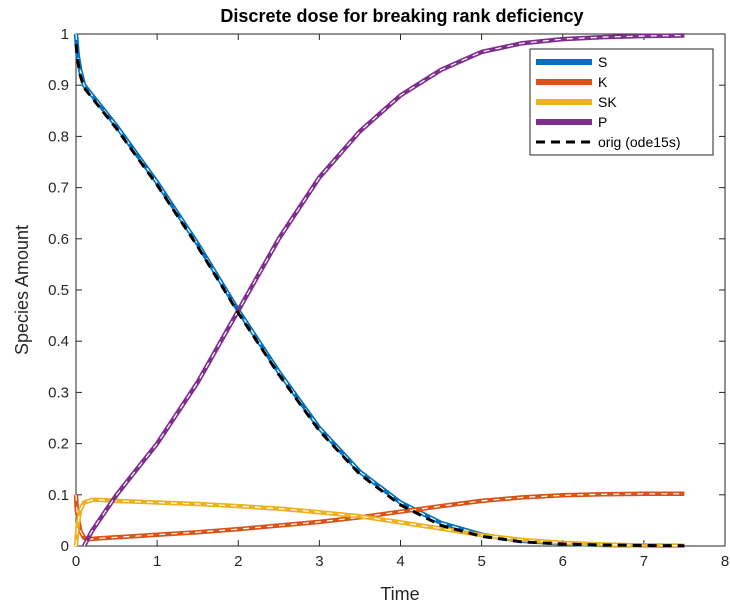 This screenshot has height=606, width=730. What do you see at coordinates (157, 561) in the screenshot?
I see `x-tick-label: 1` at bounding box center [157, 561].